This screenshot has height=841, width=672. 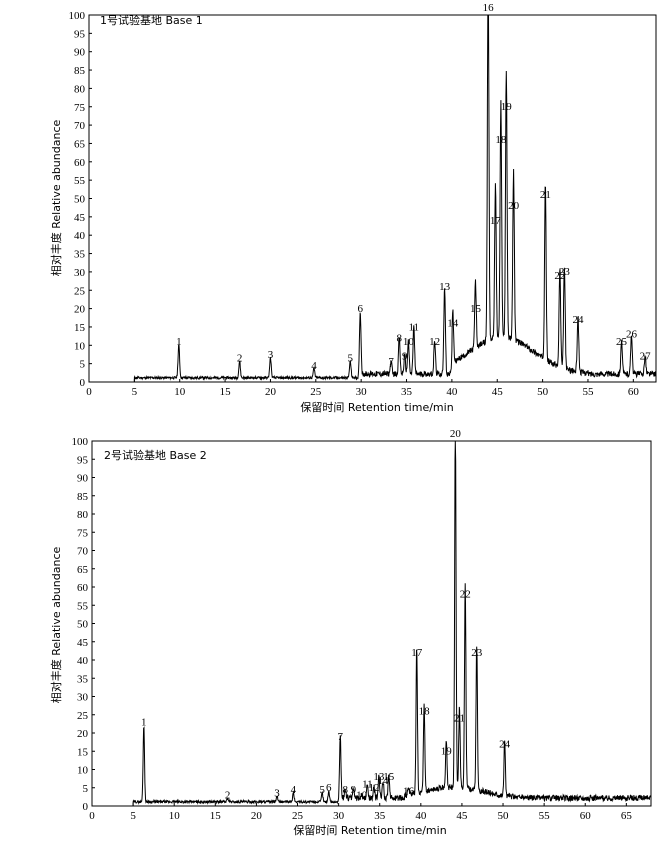 I want to click on peak-label: 6, so click(x=361, y=309).